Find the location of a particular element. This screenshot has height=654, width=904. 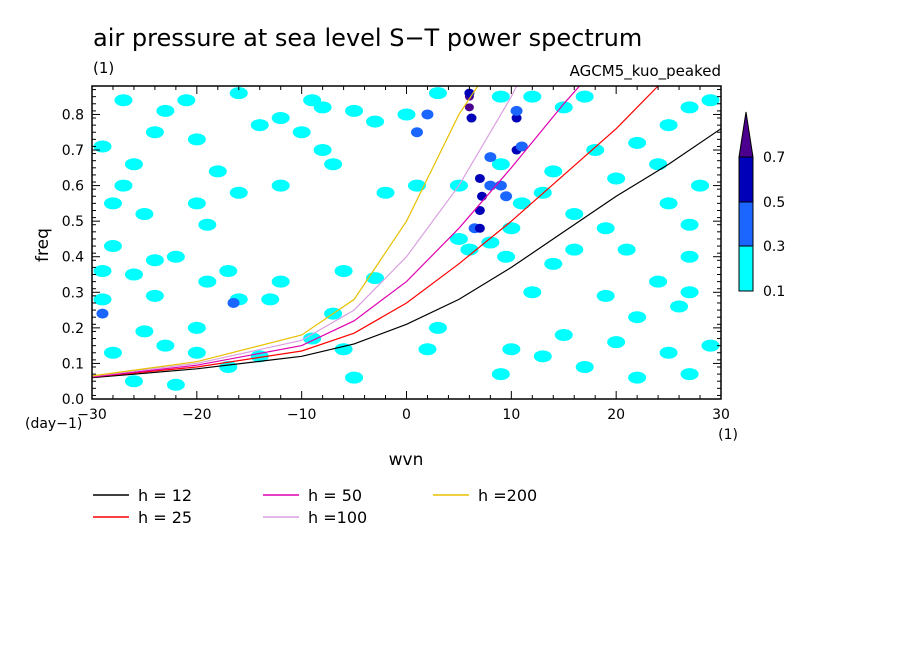

colorbar-label: 0.3 is located at coordinates (774, 247).